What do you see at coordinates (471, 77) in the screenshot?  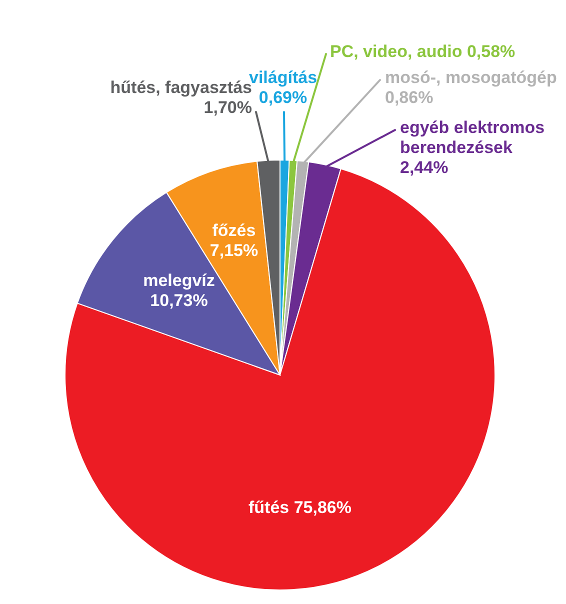 I see `slice-label: mosó-, mosogatógép` at bounding box center [471, 77].